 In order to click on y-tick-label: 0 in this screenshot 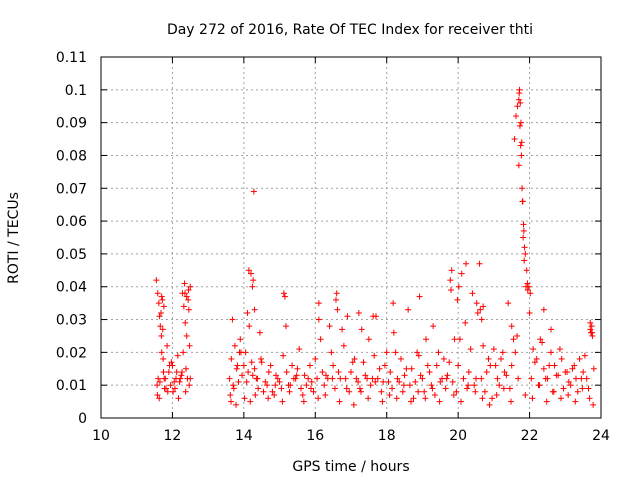, I will do `click(82, 419)`.